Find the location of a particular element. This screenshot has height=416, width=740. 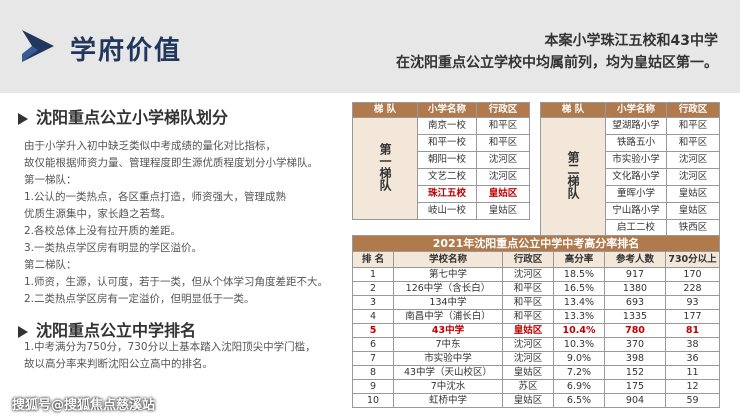

above-730-count: 228 is located at coordinates (692, 288).